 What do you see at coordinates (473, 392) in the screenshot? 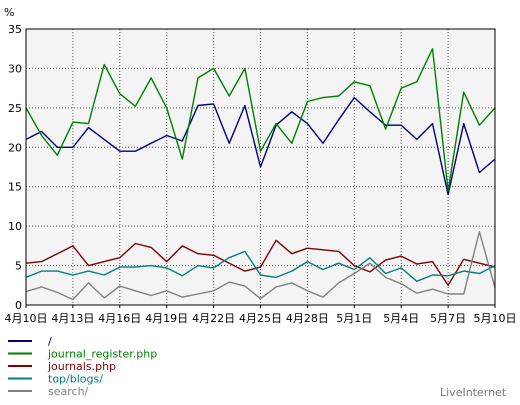
I see `brand-label: LiveInternet` at bounding box center [473, 392].